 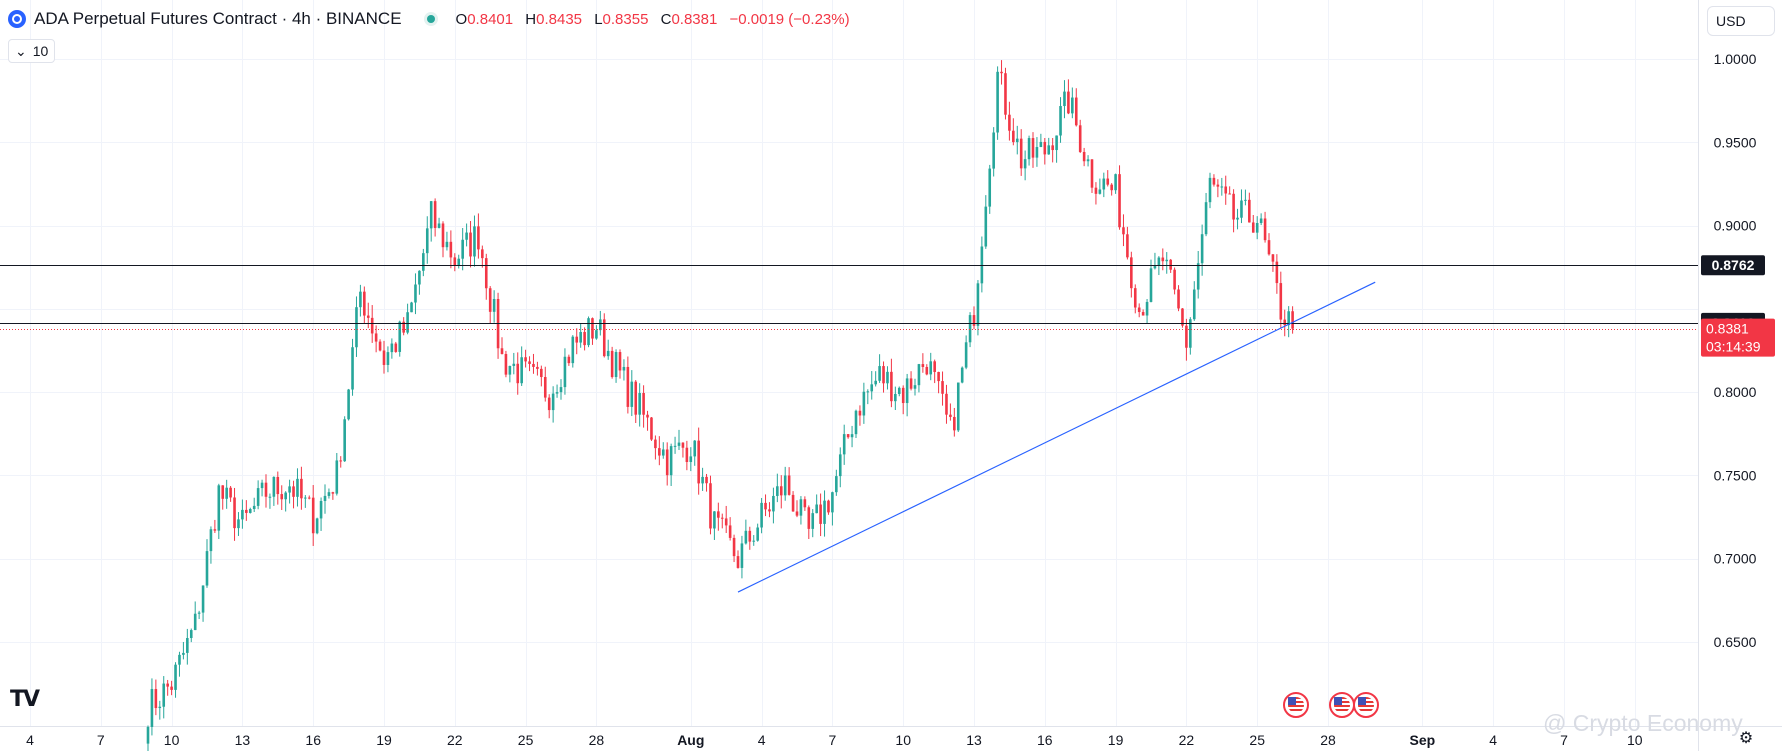 What do you see at coordinates (461, 19) in the screenshot?
I see `open-label: O` at bounding box center [461, 19].